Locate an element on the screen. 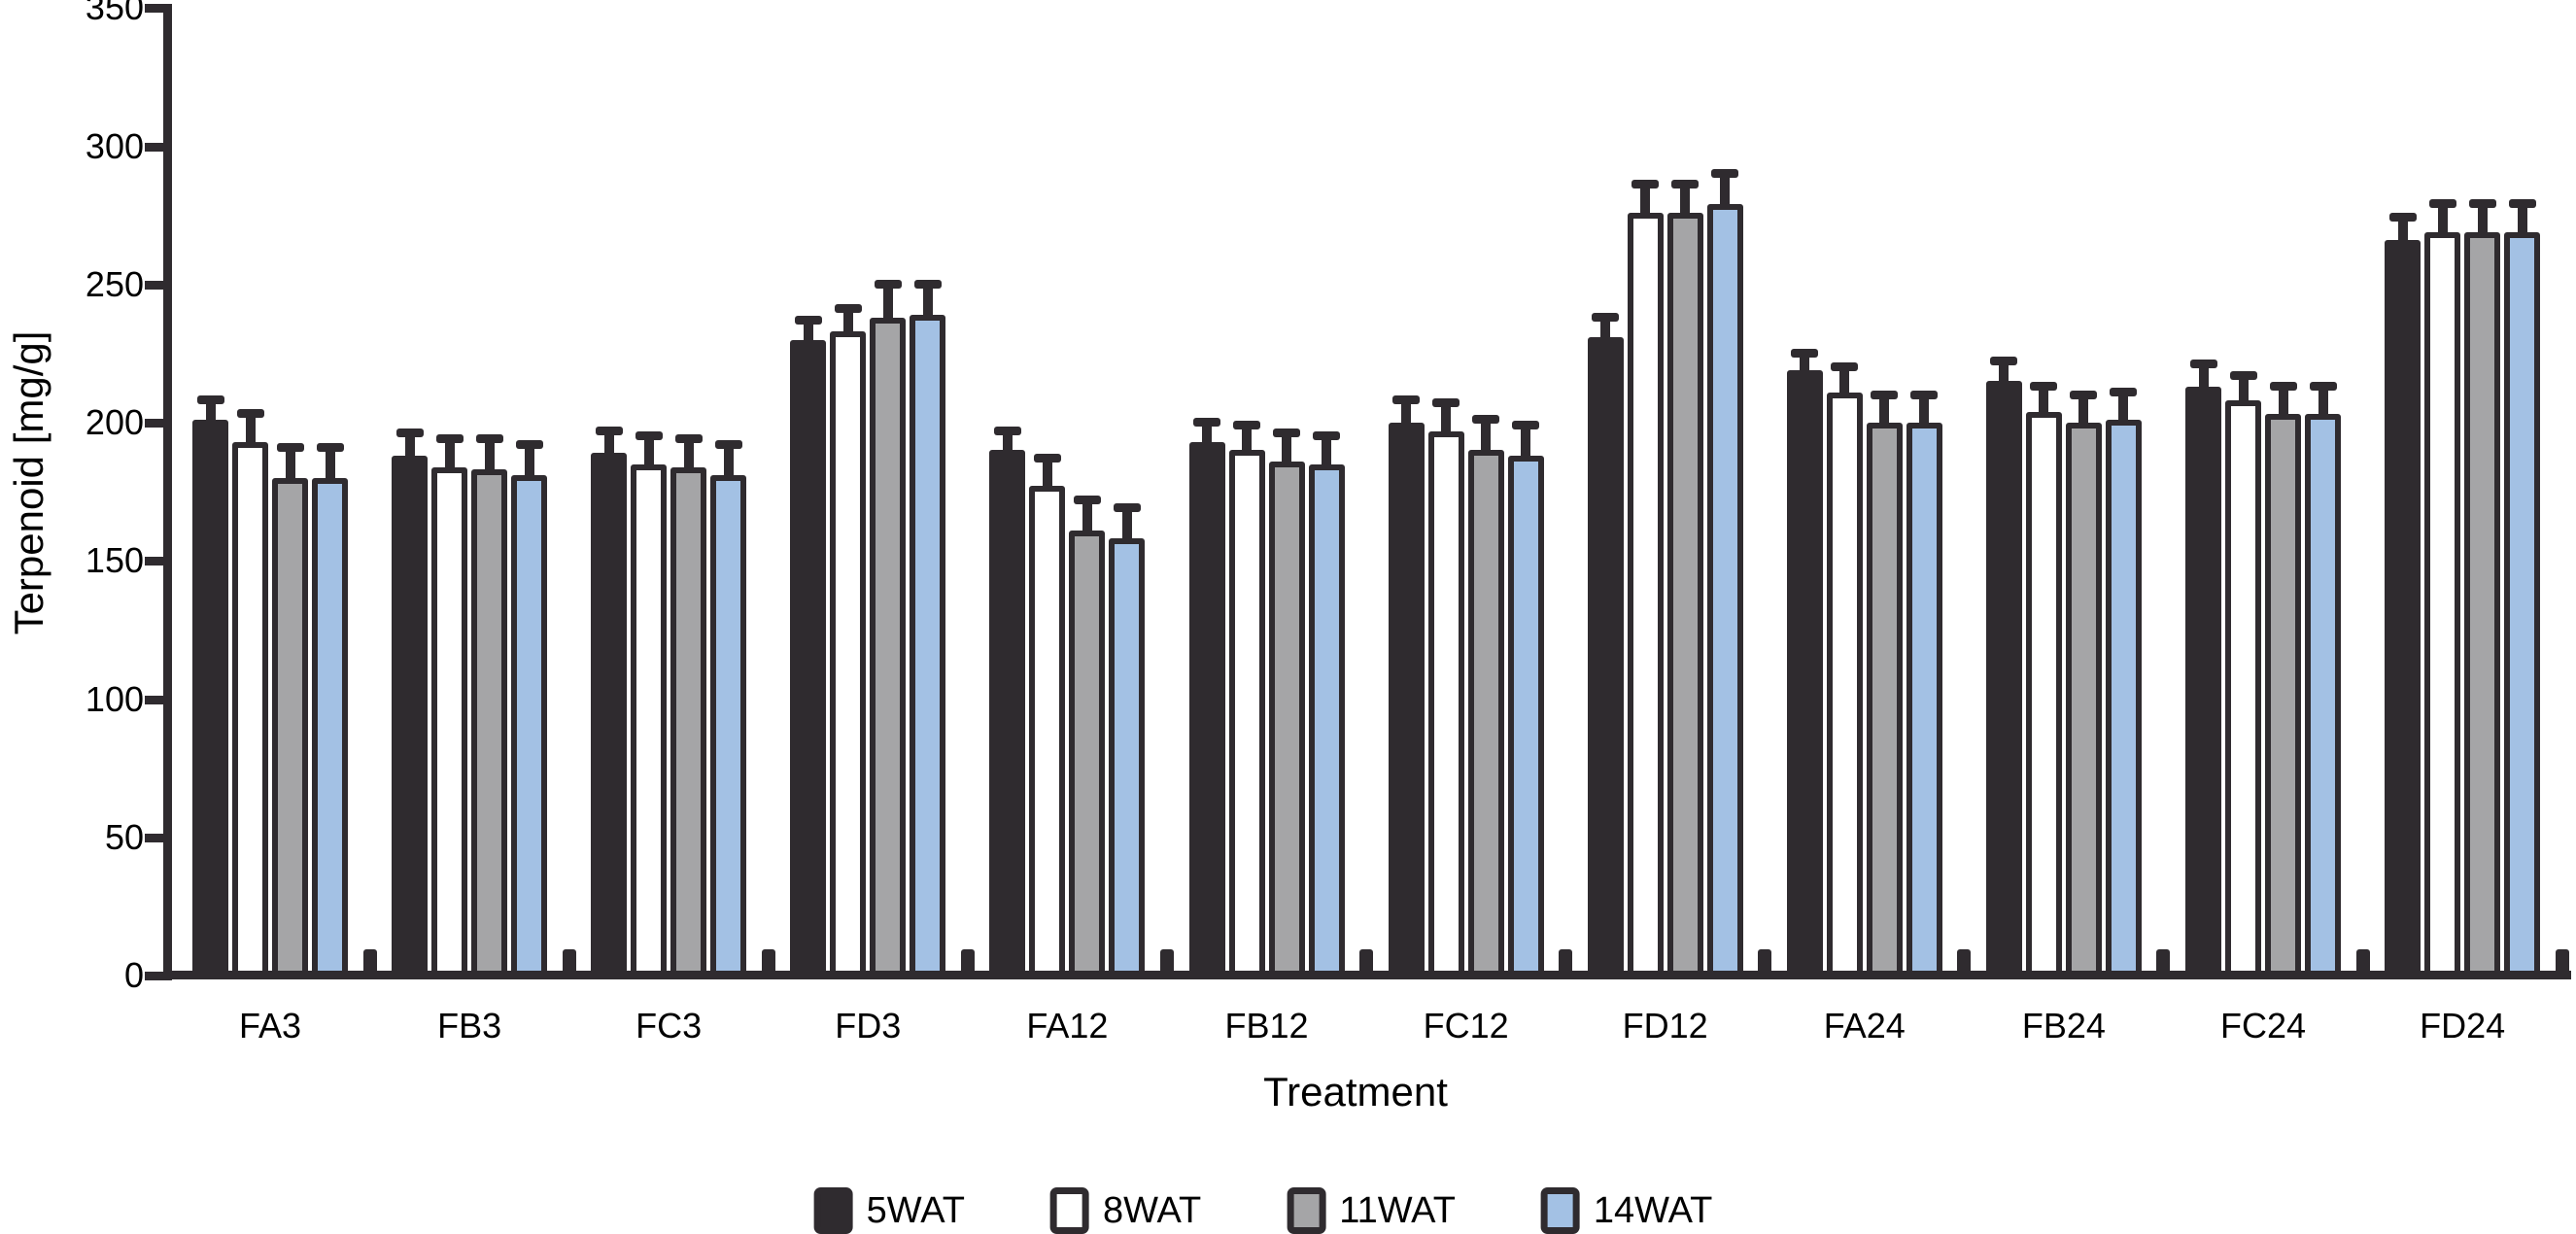 The width and height of the screenshot is (2576, 1234). error-bar-stem-FD24-14WAT is located at coordinates (2522, 220).